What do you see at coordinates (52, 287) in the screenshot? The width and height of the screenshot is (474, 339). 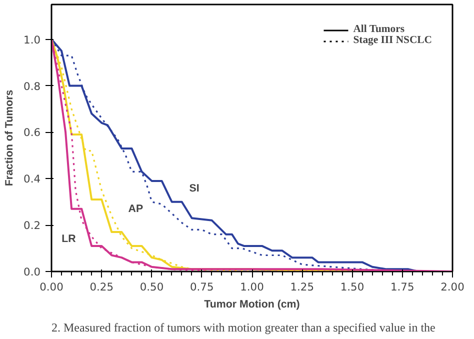 I see `x-tick-label: 0.00` at bounding box center [52, 287].